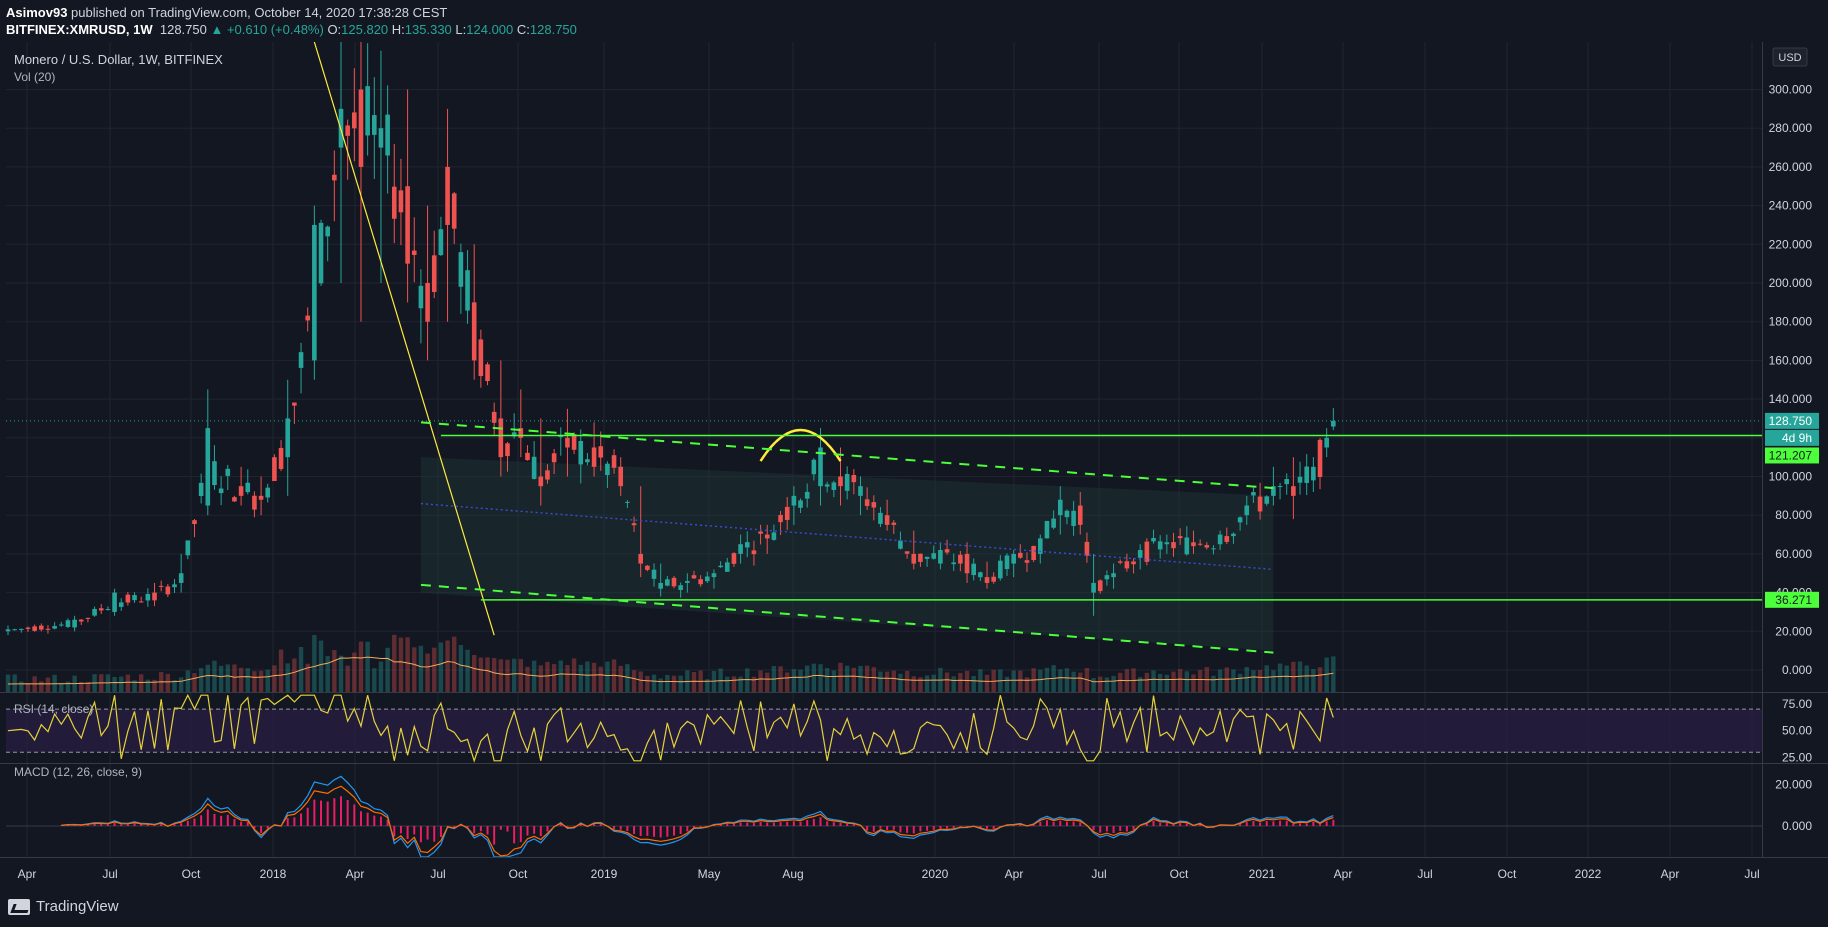 The image size is (1828, 927). I want to click on price-tick-label: 300.000, so click(1791, 90).